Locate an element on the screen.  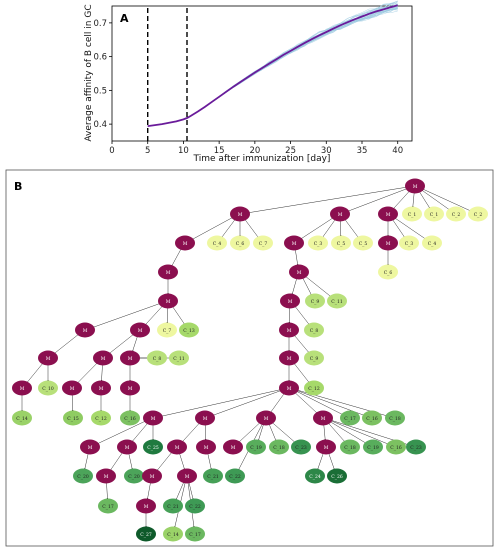
y-tick-label: 0.5 is located at coordinates (100, 91).